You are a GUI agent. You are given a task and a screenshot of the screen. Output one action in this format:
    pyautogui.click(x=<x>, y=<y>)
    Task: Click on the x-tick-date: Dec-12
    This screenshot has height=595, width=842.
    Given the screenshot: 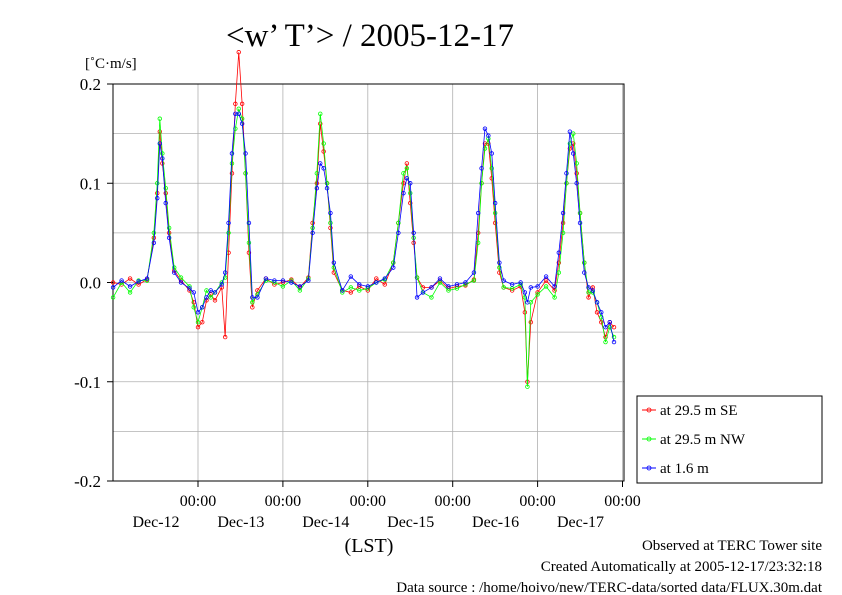 What is the action you would take?
    pyautogui.click(x=155, y=522)
    